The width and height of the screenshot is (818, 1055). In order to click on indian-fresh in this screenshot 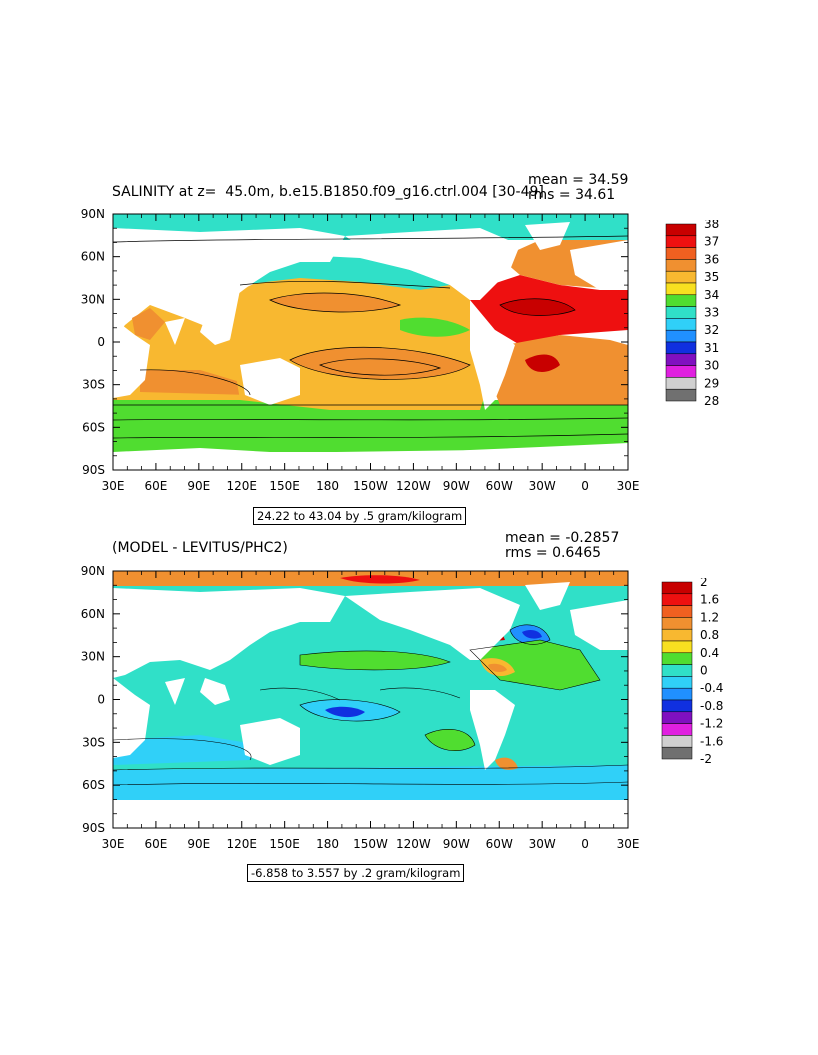, I will do `click(186, 750)`.